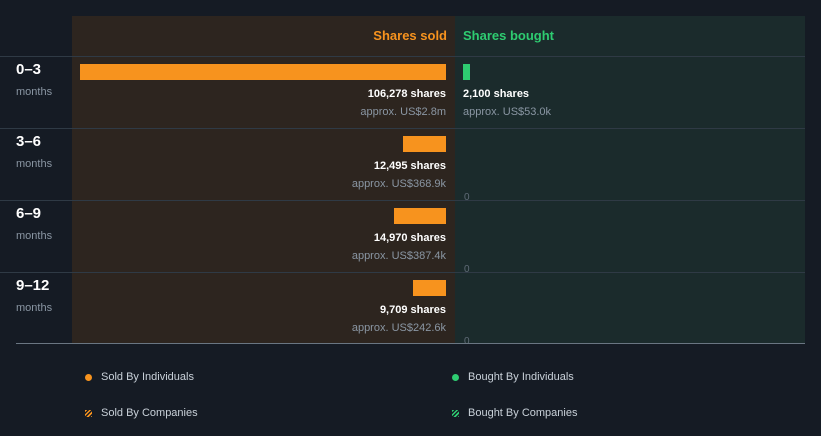 The image size is (821, 436). Describe the element at coordinates (412, 310) in the screenshot. I see `sold-shares-label: 9,709 shares` at that location.